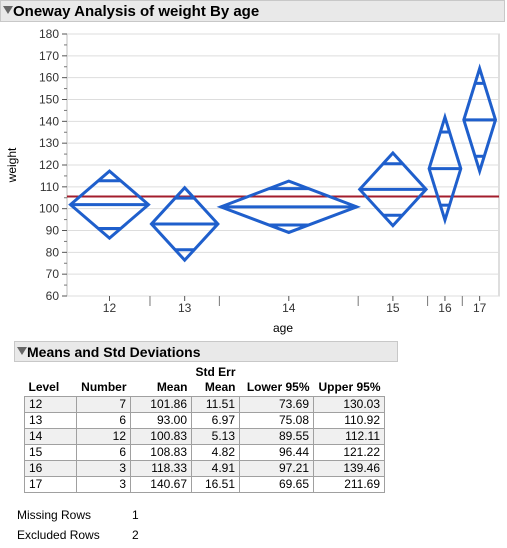 Image resolution: width=507 pixels, height=548 pixels. What do you see at coordinates (161, 484) in the screenshot?
I see `cell-mean: 140.67` at bounding box center [161, 484].